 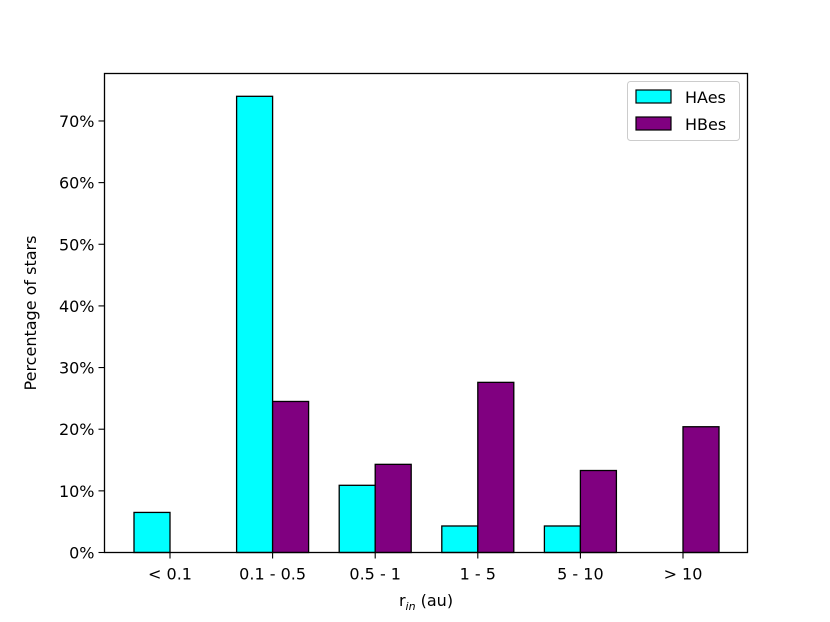 I want to click on x-tick-label: 0.5 - 1, so click(x=375, y=574).